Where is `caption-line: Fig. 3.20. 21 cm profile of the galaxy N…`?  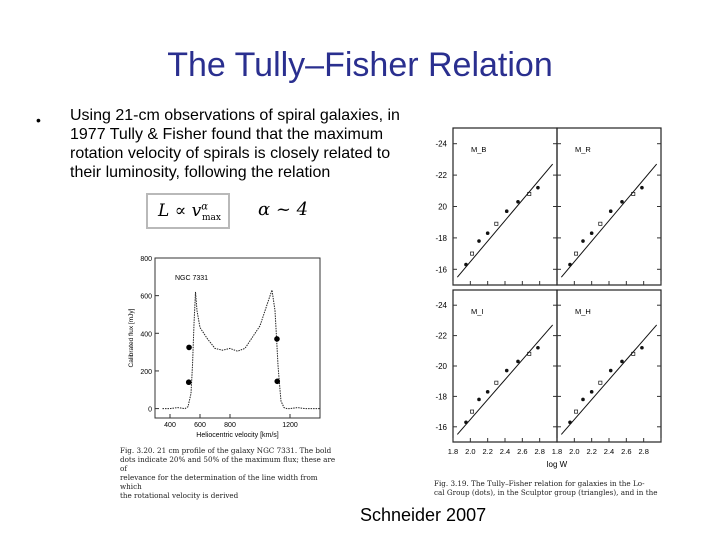
caption-line: Fig. 3.20. 21 cm profile of the galaxy N… is located at coordinates (226, 450).